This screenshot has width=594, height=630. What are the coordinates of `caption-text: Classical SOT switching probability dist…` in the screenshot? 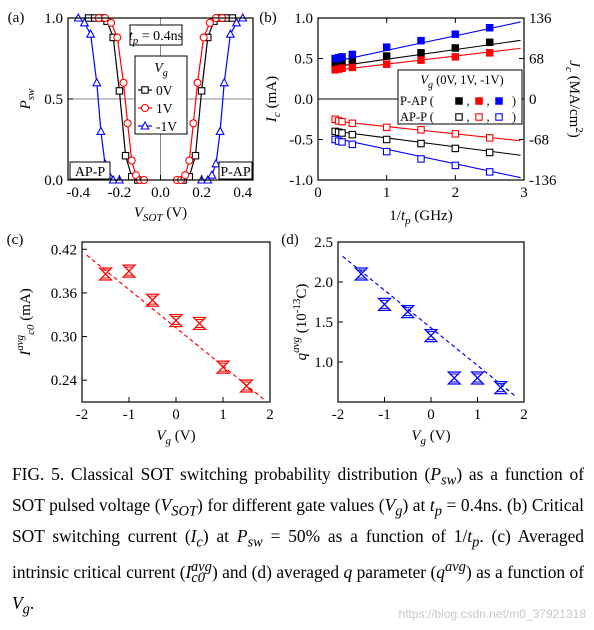 It's located at (247, 474).